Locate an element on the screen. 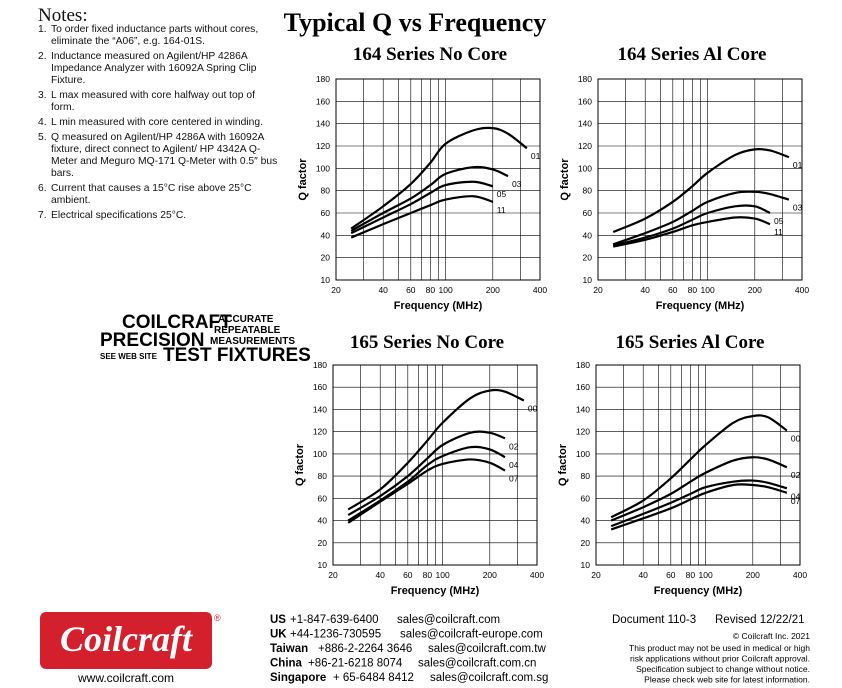  chart-title: 164 Series Al Core is located at coordinates (692, 54).